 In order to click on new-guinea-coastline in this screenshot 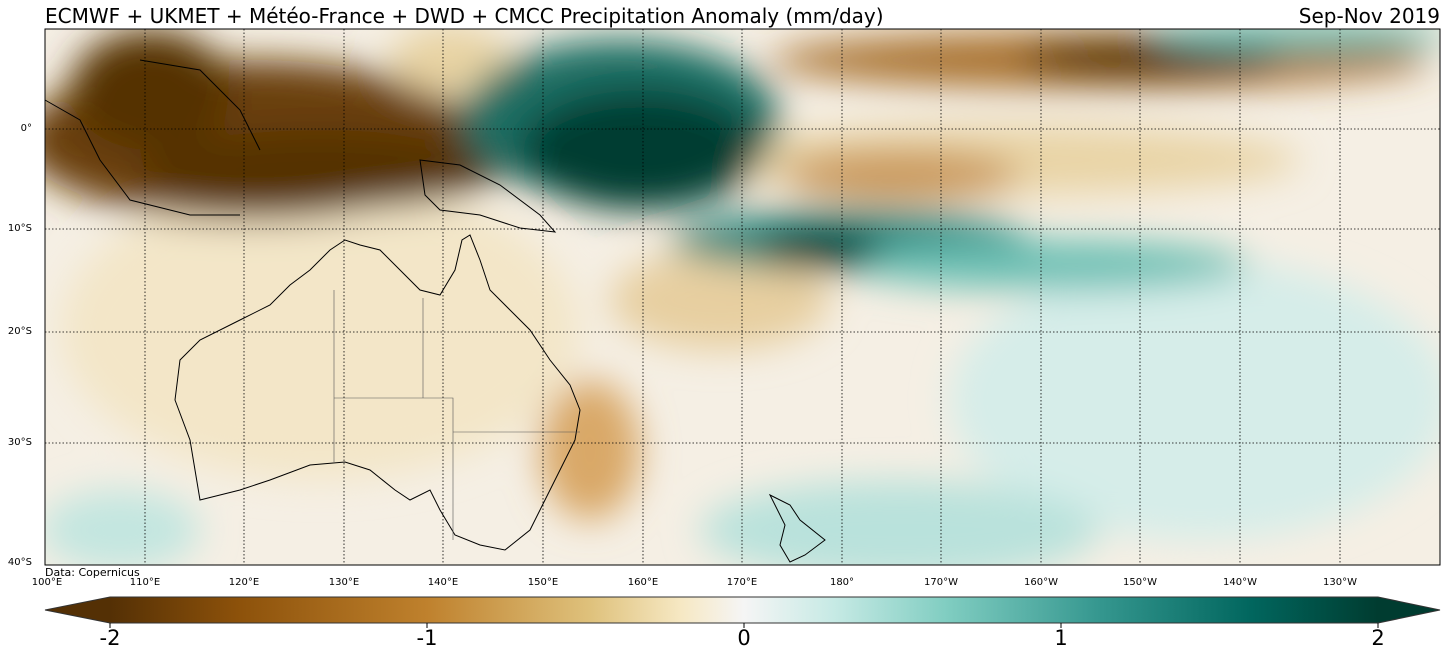, I will do `click(488, 196)`.